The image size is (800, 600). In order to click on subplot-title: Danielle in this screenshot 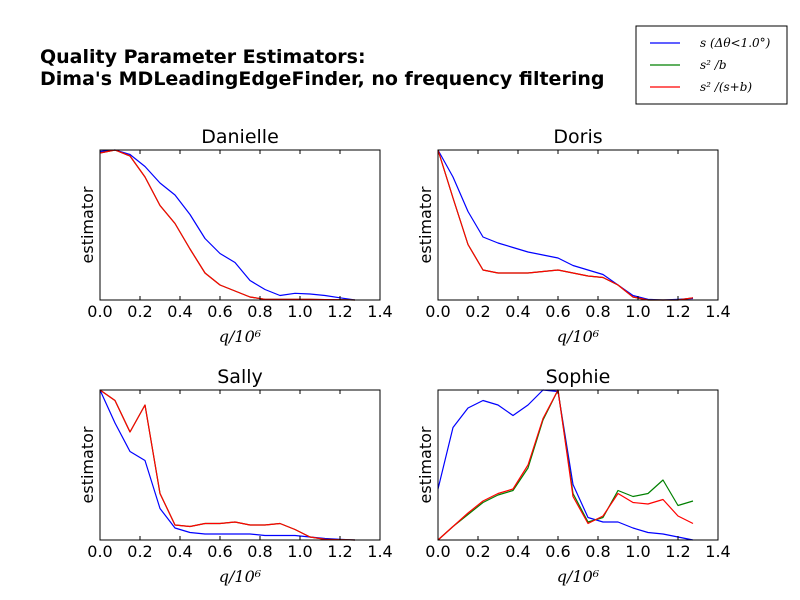, I will do `click(240, 137)`.